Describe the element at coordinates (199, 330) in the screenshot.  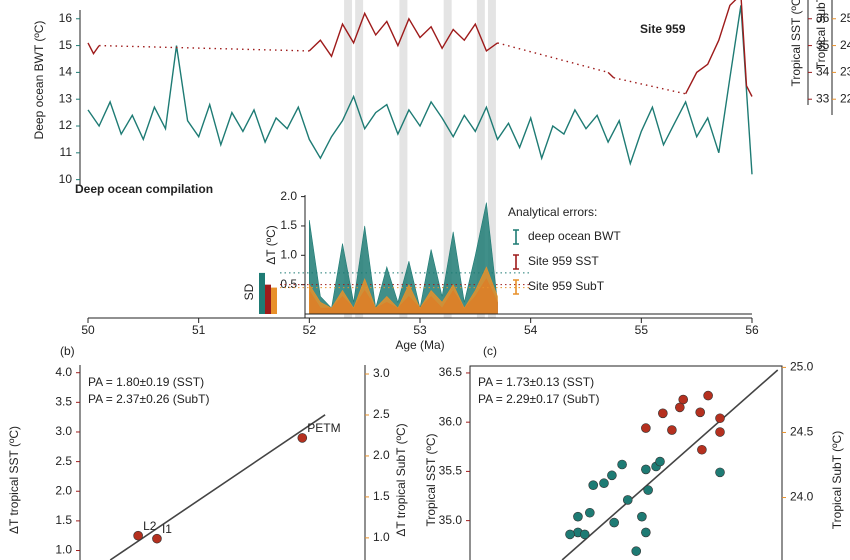
I see `x-tick-label: 51` at that location.